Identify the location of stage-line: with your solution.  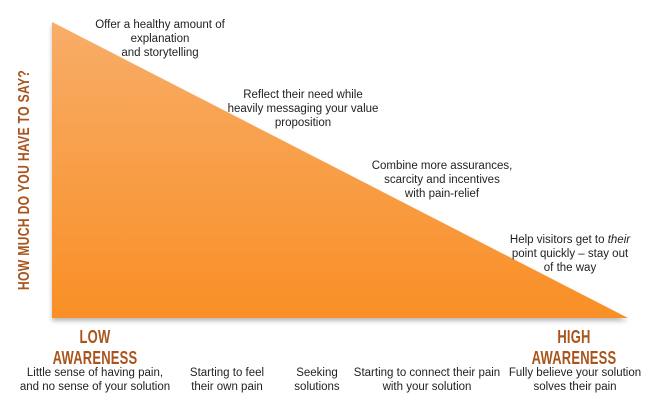
(427, 387).